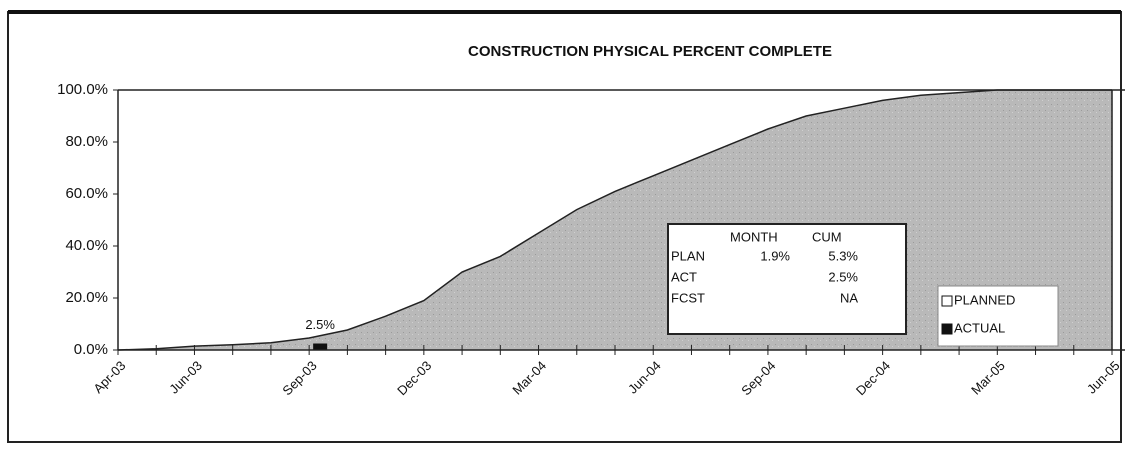 The height and width of the screenshot is (451, 1129). Describe the element at coordinates (684, 276) in the screenshot. I see `table-row-label: ACT` at that location.